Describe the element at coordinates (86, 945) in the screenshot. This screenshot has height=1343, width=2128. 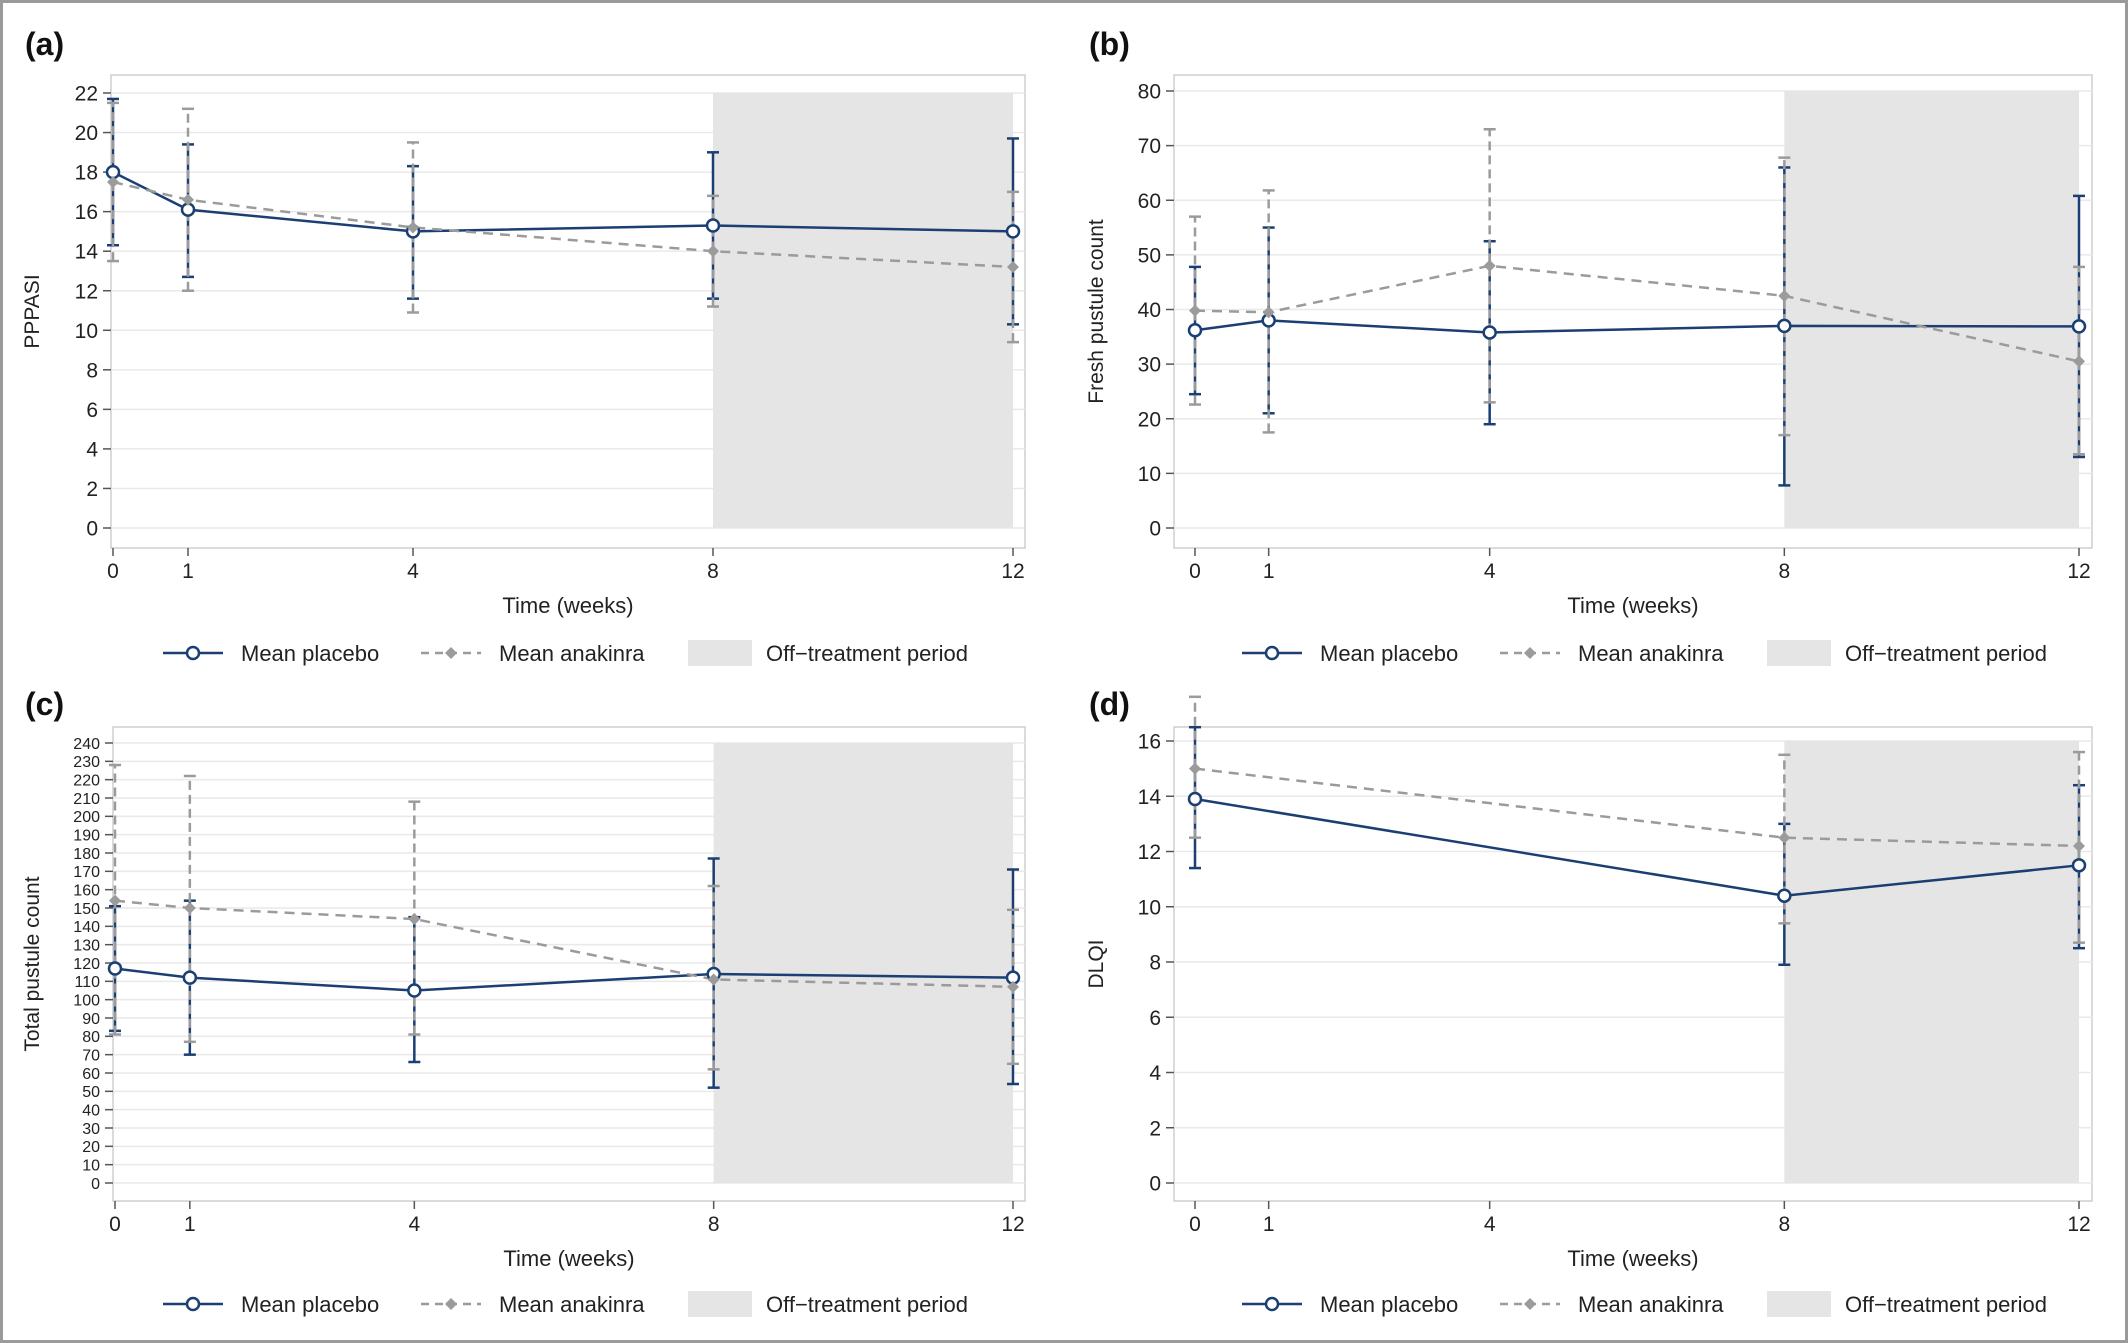
I see `y-tick-label: 130` at that location.